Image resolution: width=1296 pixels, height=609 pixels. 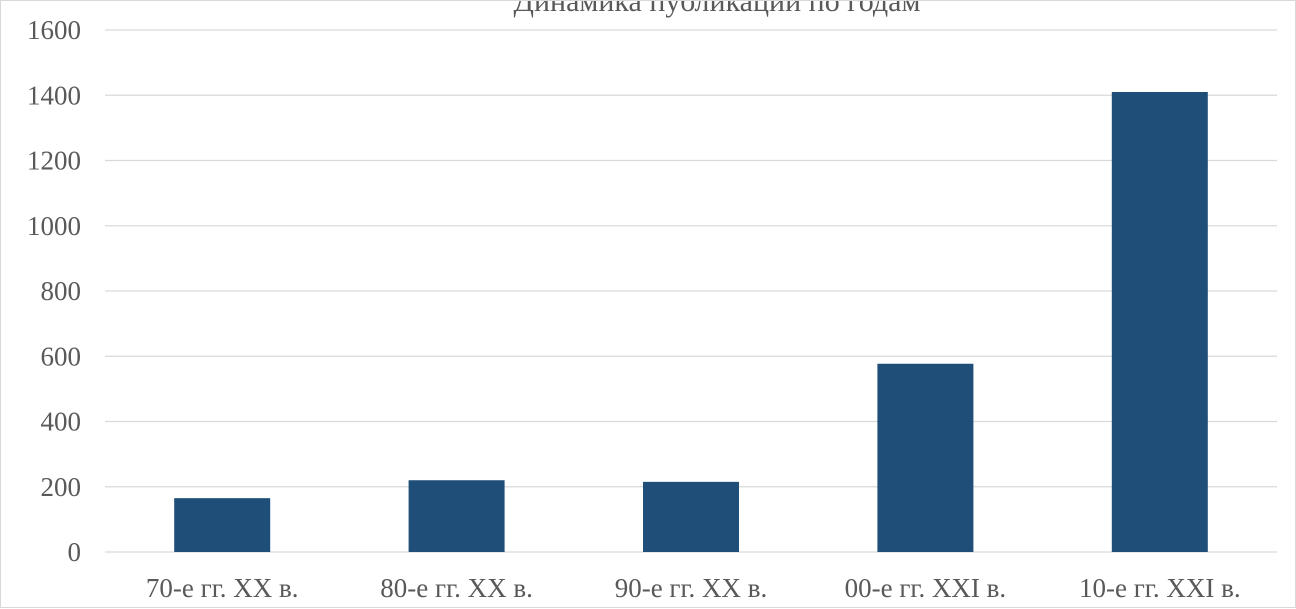 I want to click on x-tick-label: 90-е гг. XX в., so click(x=691, y=588).